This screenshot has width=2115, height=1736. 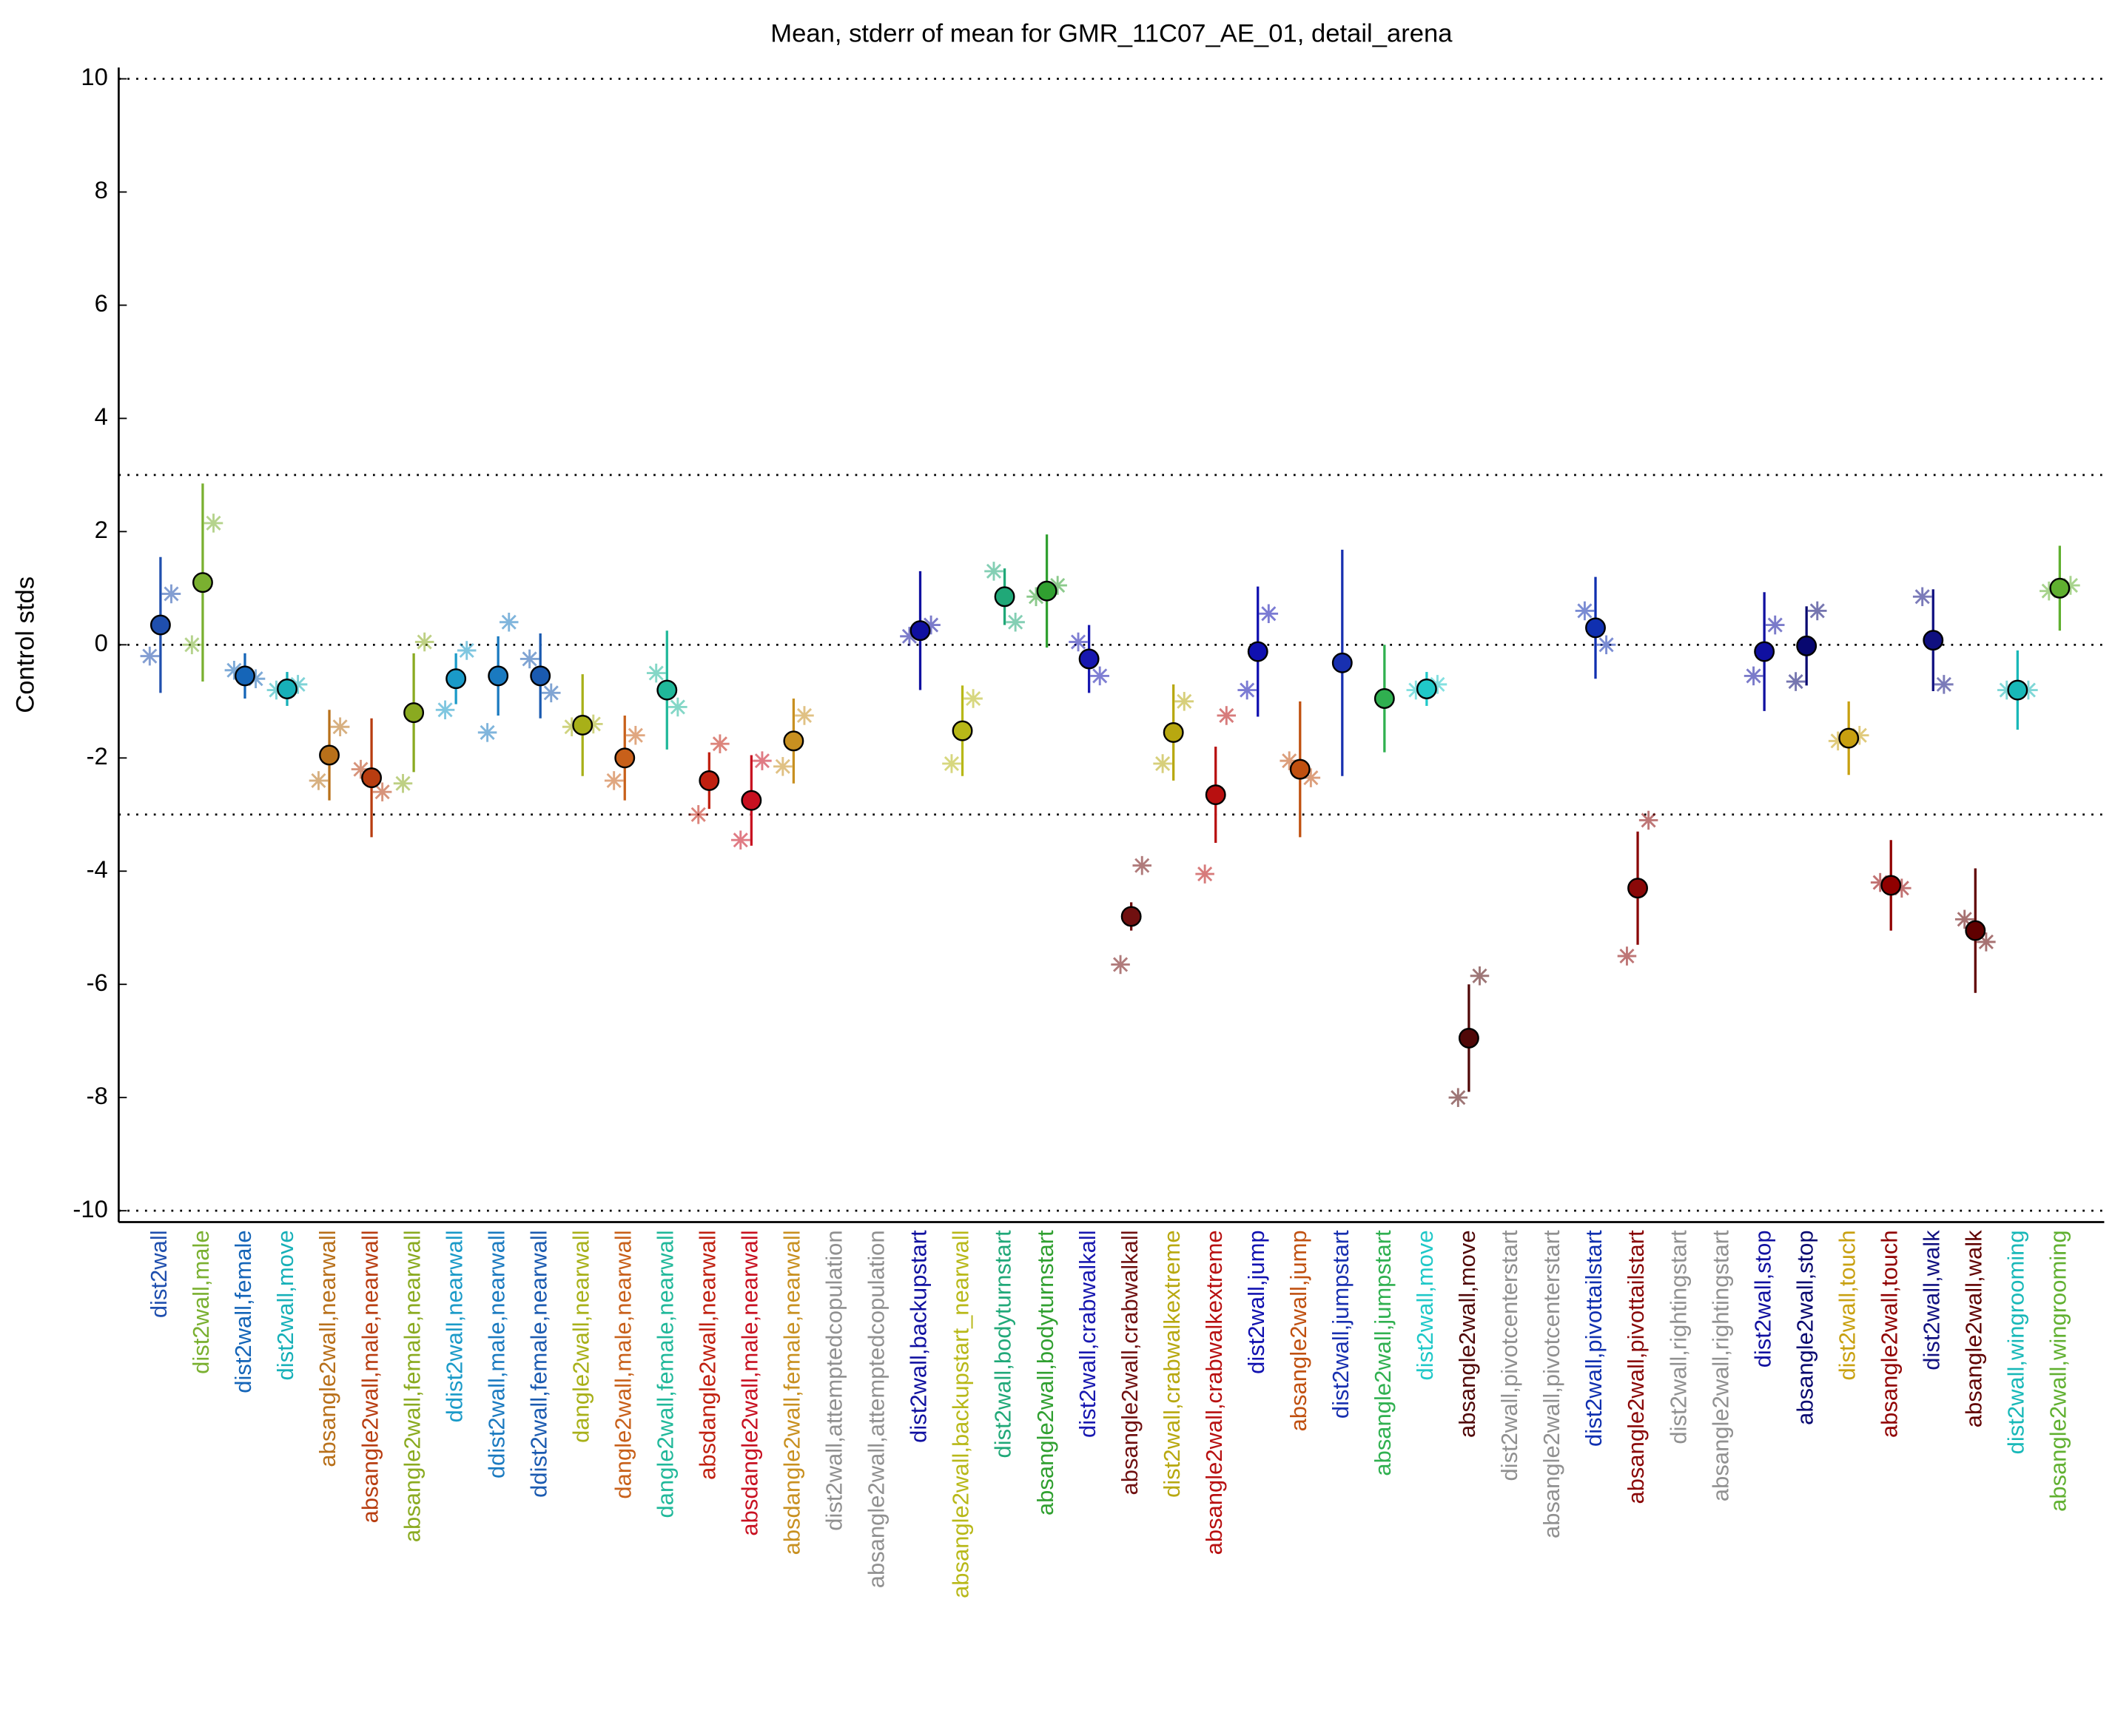 I want to click on x-tick-label: absangle2wall,crabwalkextreme, so click(x=1214, y=1392).